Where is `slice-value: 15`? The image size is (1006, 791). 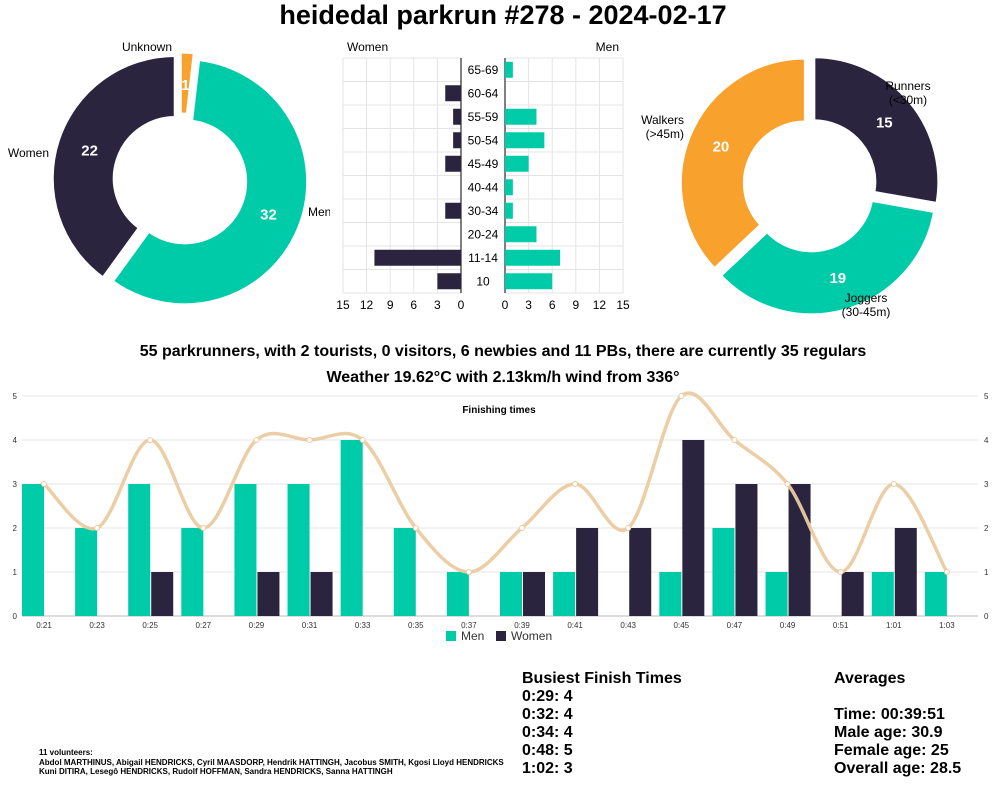
slice-value: 15 is located at coordinates (884, 123).